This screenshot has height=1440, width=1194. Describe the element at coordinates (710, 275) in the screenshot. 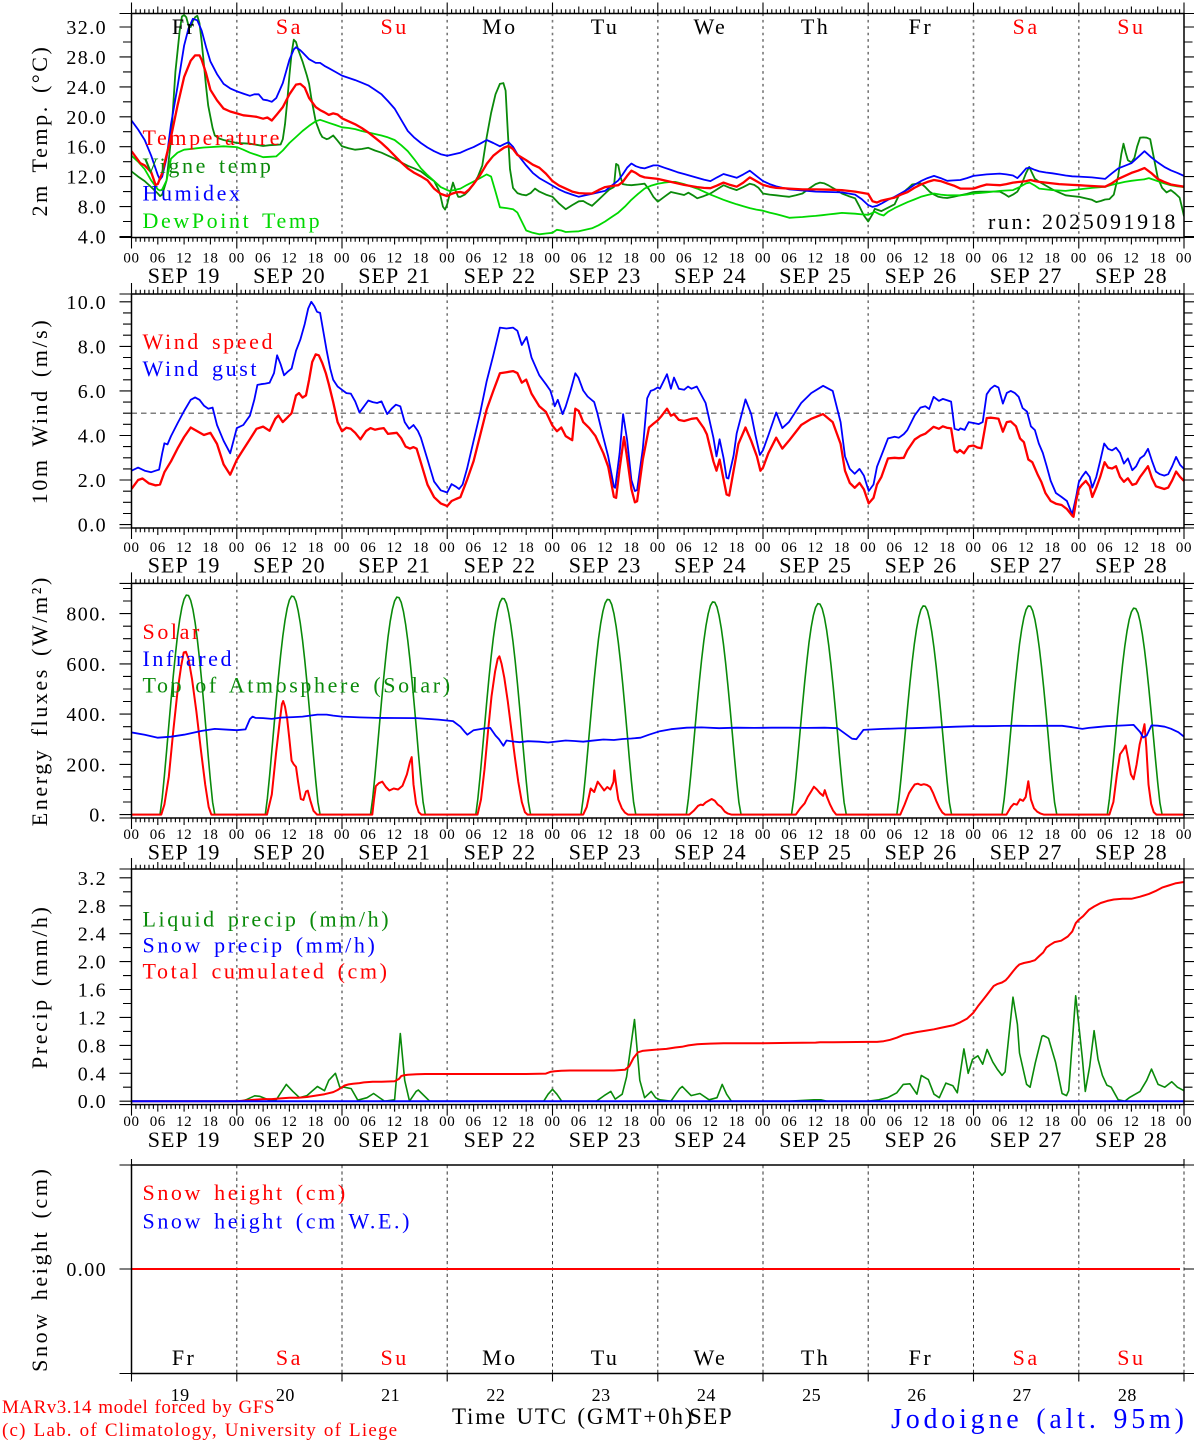

I see `svg-text: SEP 24` at that location.